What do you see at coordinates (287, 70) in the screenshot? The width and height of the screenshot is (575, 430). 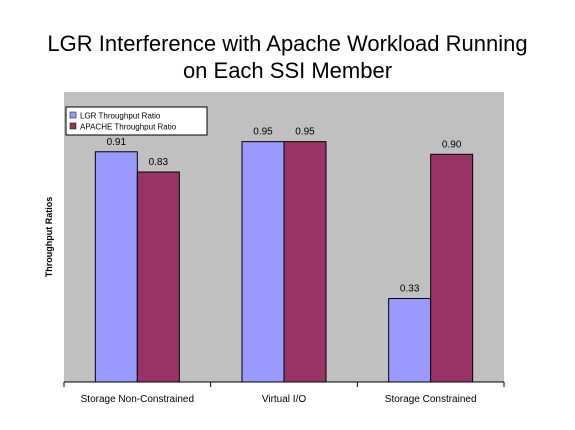 I see `chart-title-line-2: on Each SSI Member` at bounding box center [287, 70].